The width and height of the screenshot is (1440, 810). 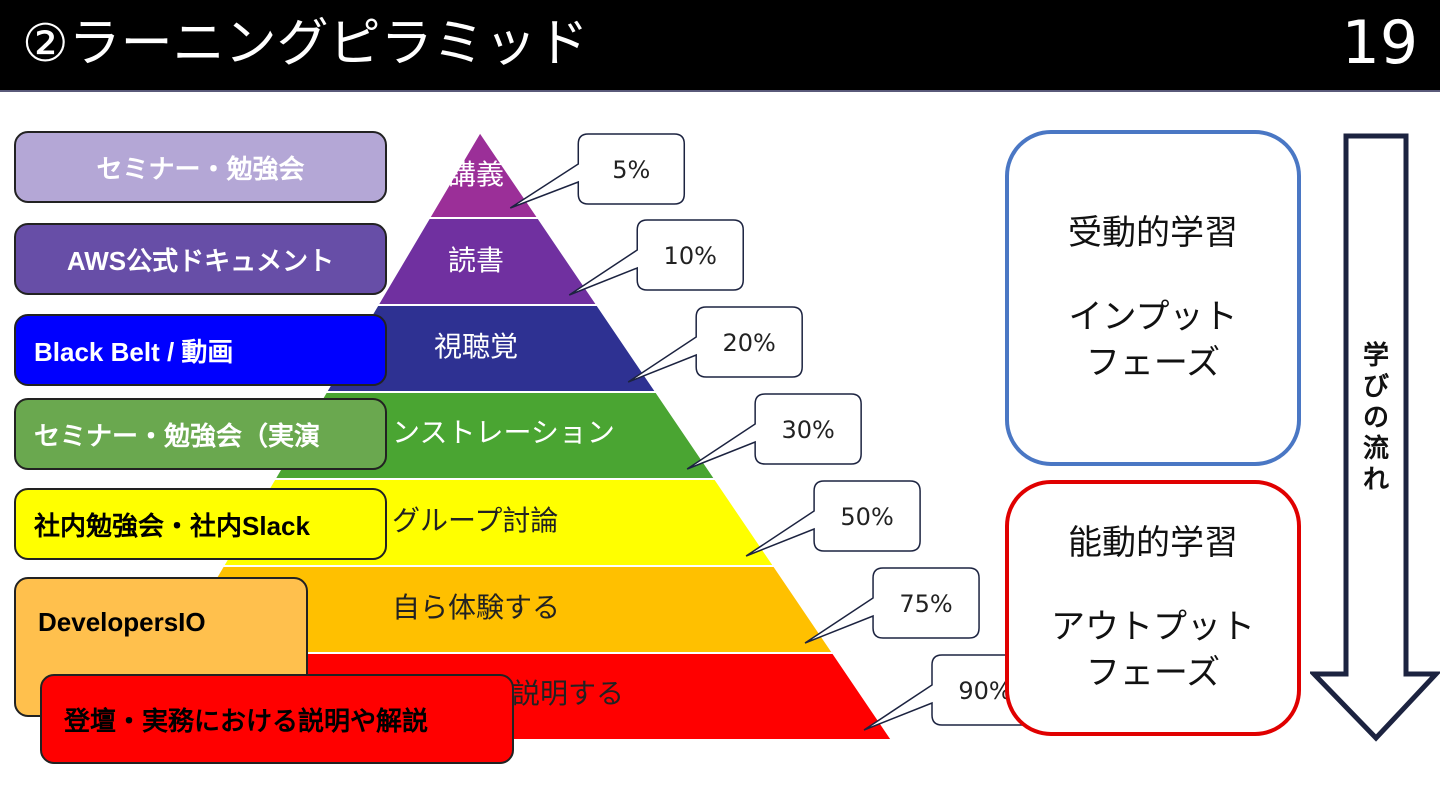 I want to click on flow-char: 学, so click(x=1375, y=355).